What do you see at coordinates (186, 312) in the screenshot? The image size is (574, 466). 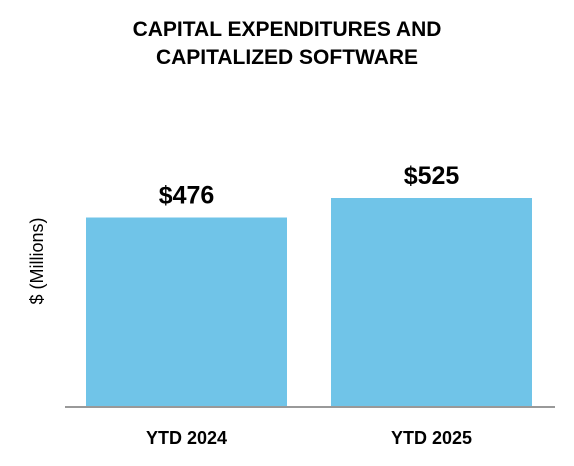 I see `bar-ytd-2024` at bounding box center [186, 312].